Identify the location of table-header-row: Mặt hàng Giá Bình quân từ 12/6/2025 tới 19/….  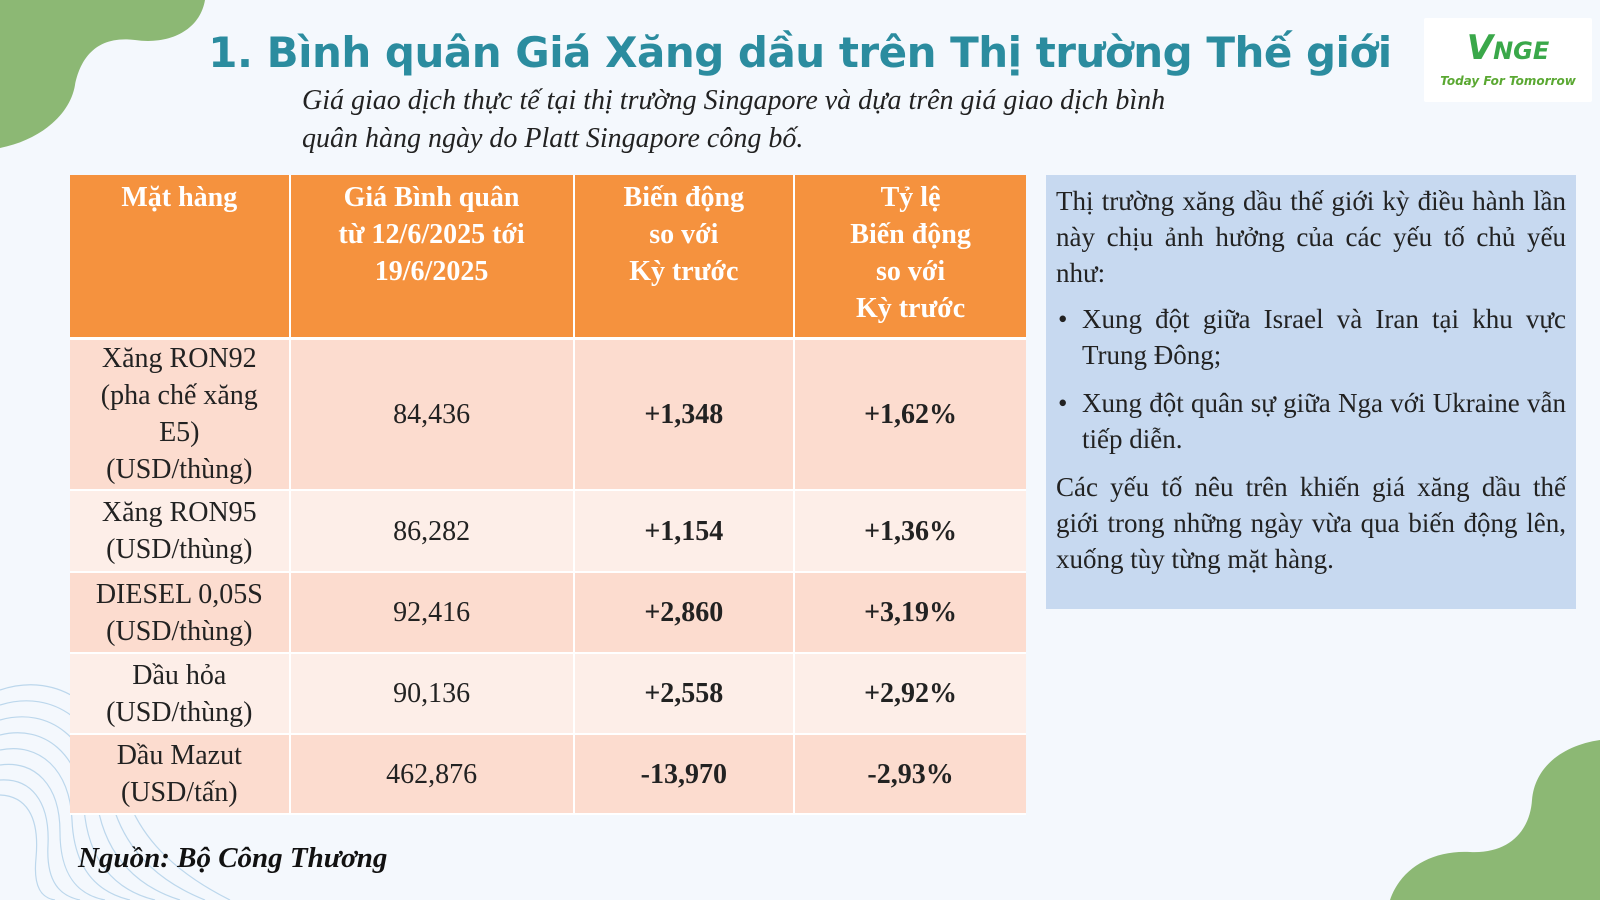
(548, 257).